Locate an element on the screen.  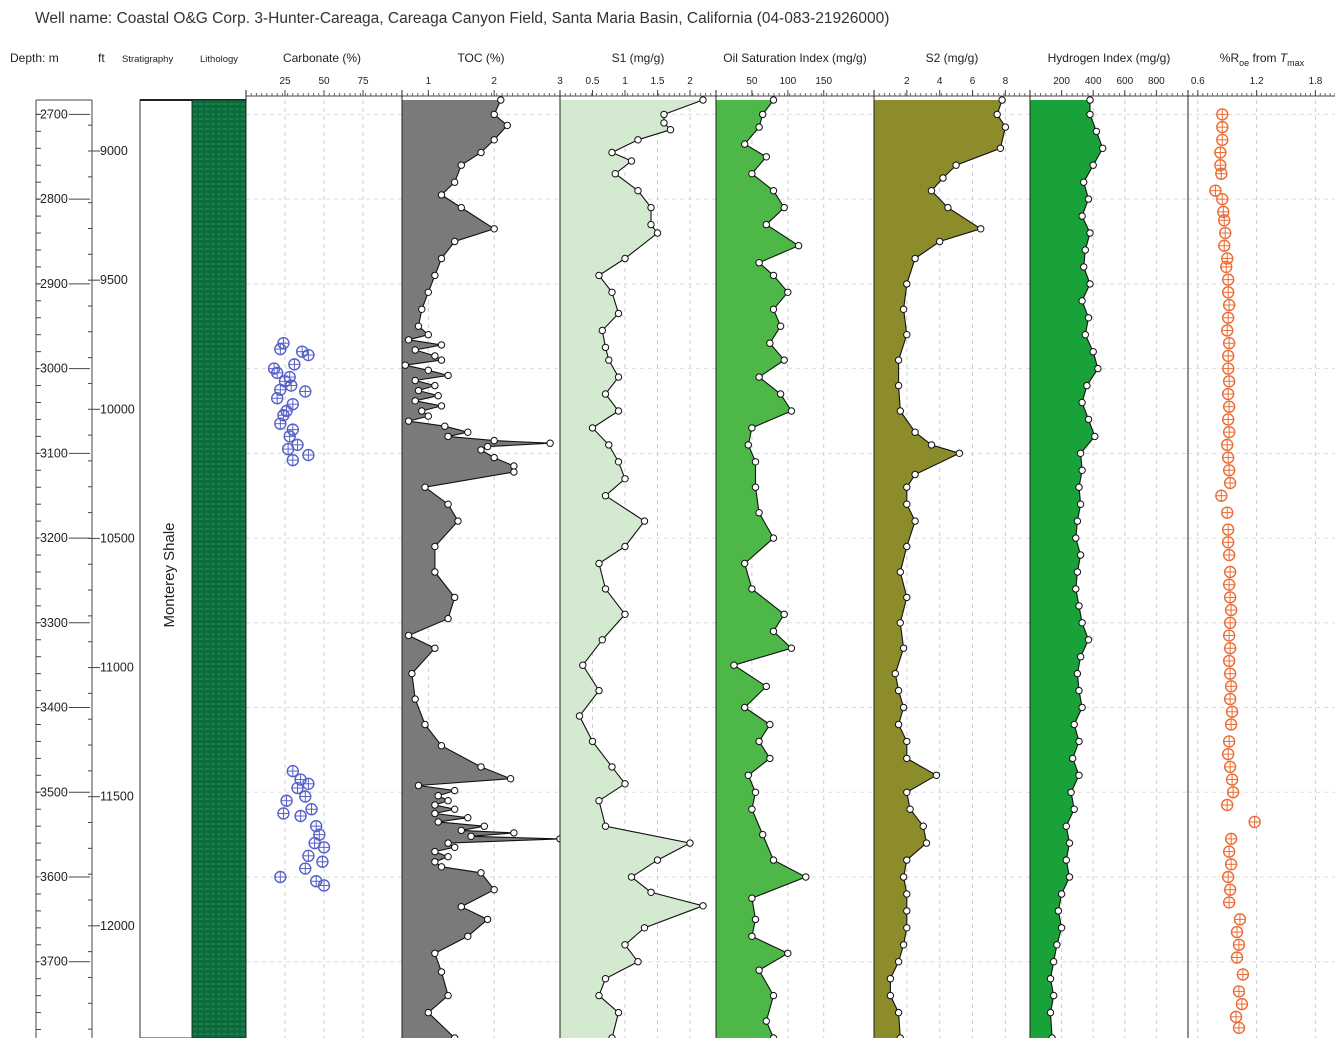
track-tick-label: 25 is located at coordinates (285, 81).